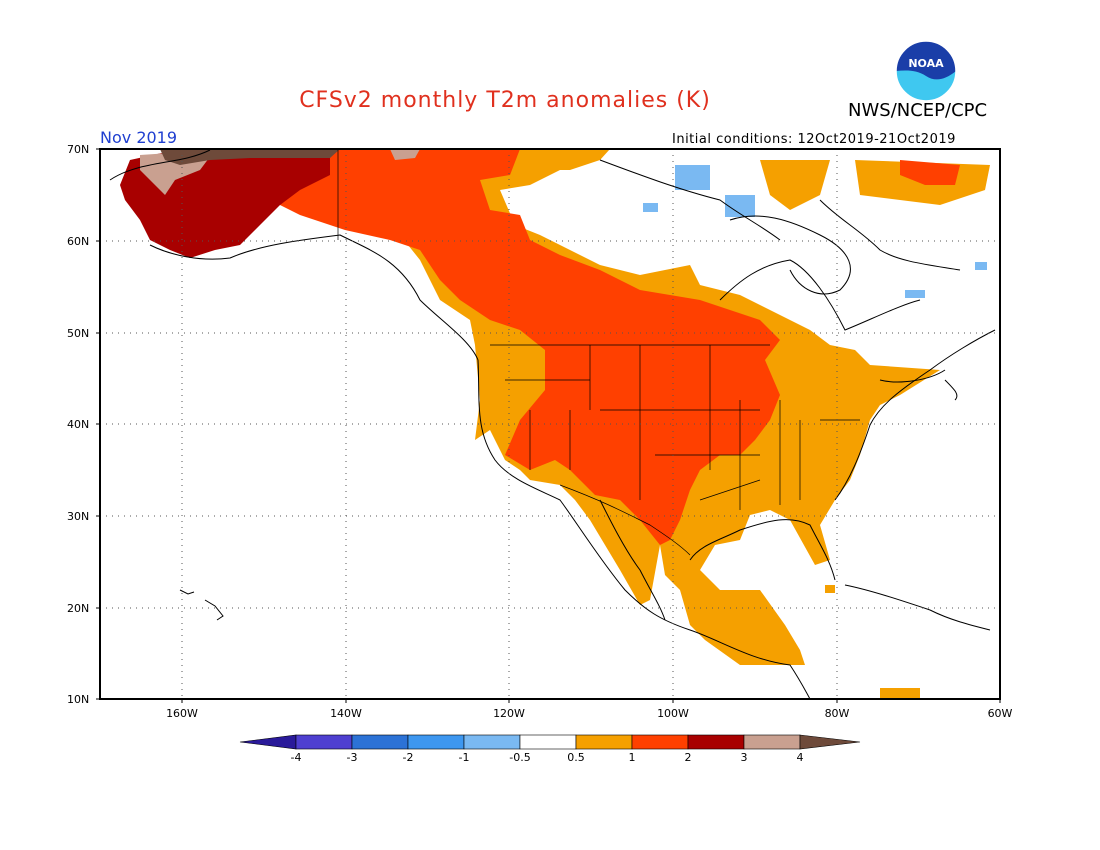  I want to click on colorbar-label: 0.5, so click(576, 757).